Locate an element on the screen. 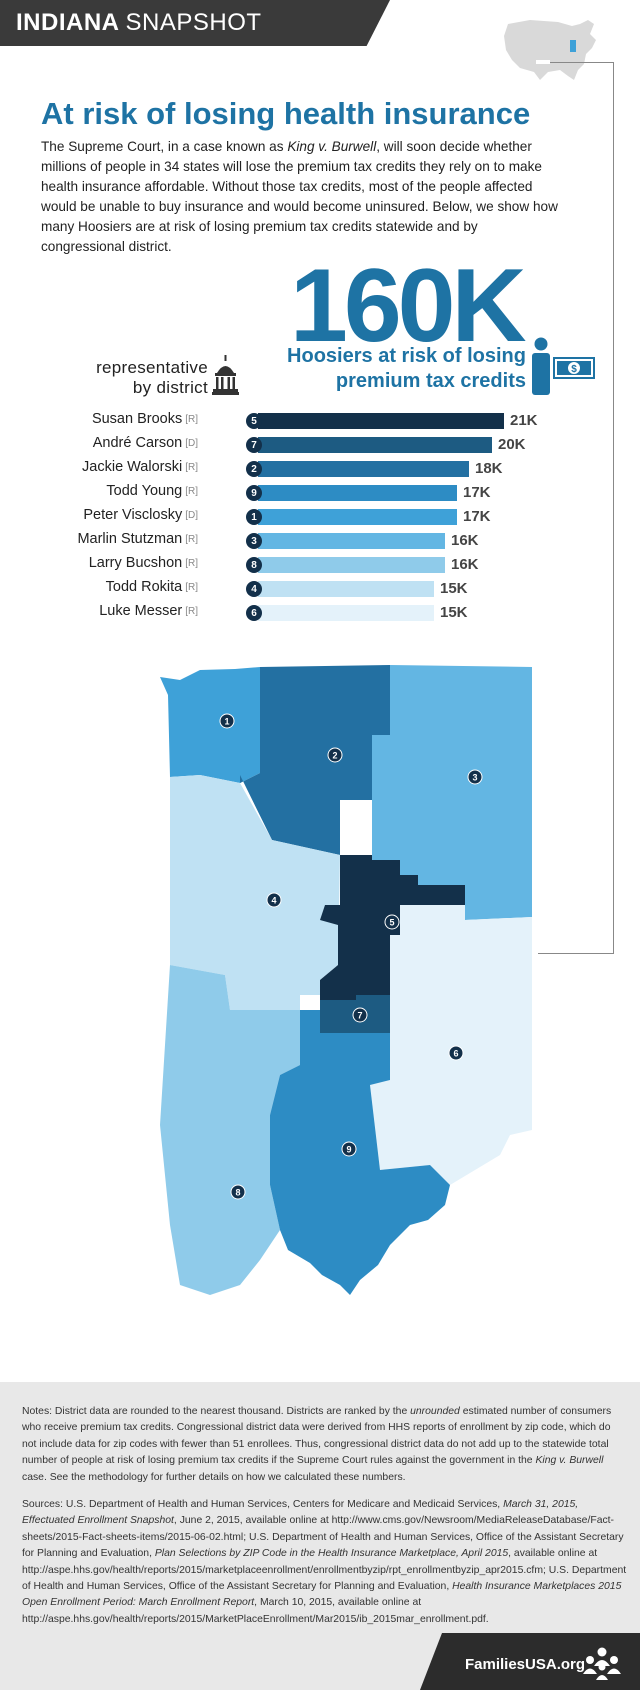 Image resolution: width=640 pixels, height=1690 pixels. header-banner: INDIANA SNAPSHOT is located at coordinates (195, 23).